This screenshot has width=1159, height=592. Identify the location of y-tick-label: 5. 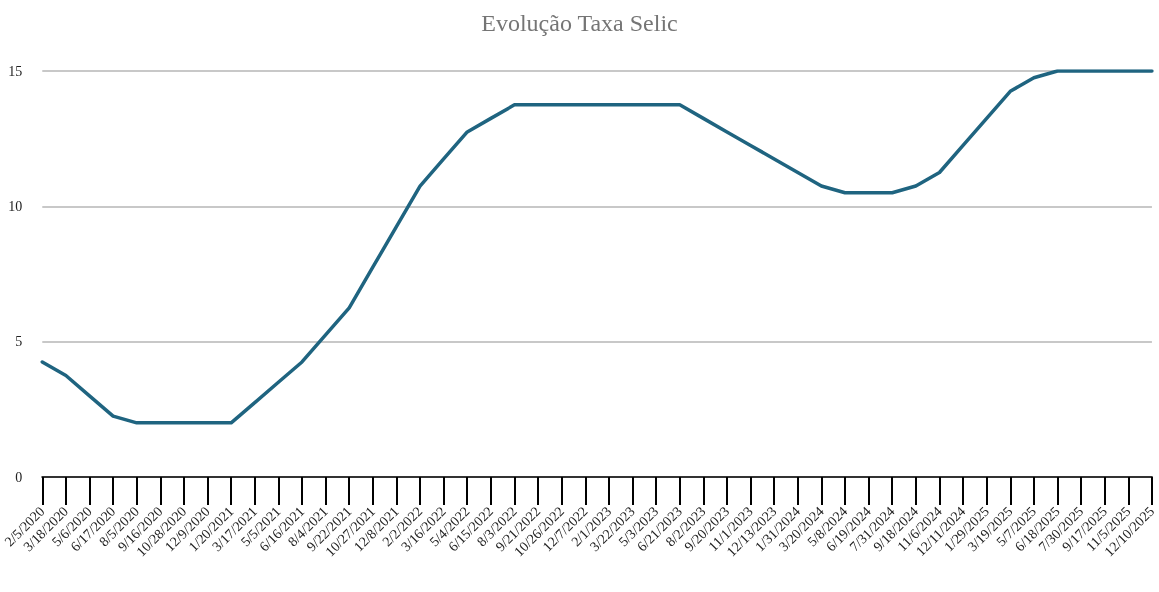
(19, 342).